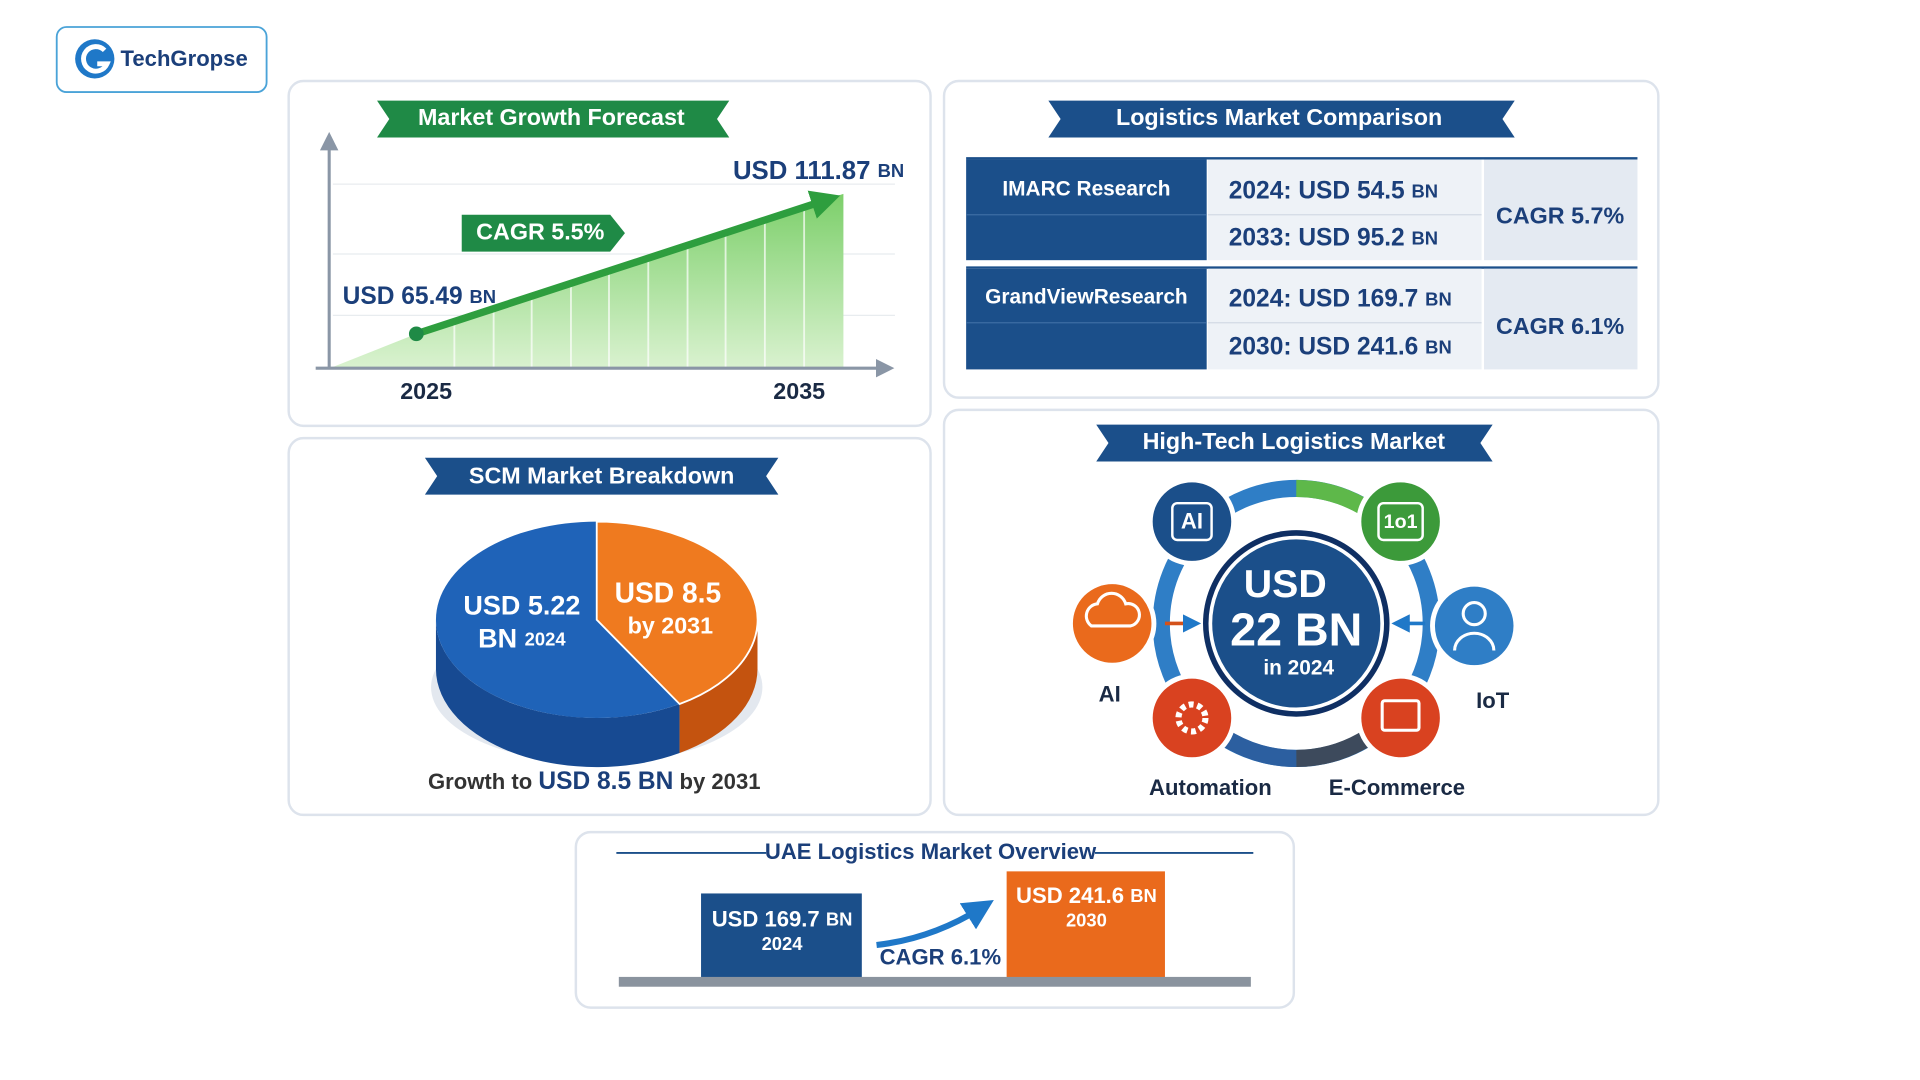 This screenshot has width=1920, height=1080. I want to click on slice-label: BN 2024, so click(522, 639).